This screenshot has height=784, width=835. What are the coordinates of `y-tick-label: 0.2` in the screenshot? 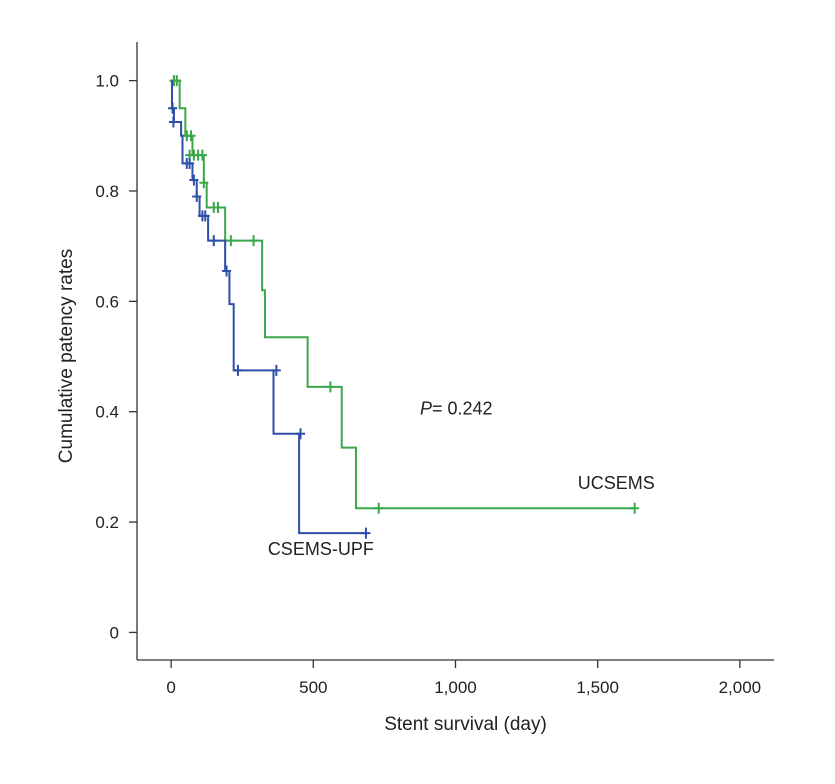 It's located at (107, 522).